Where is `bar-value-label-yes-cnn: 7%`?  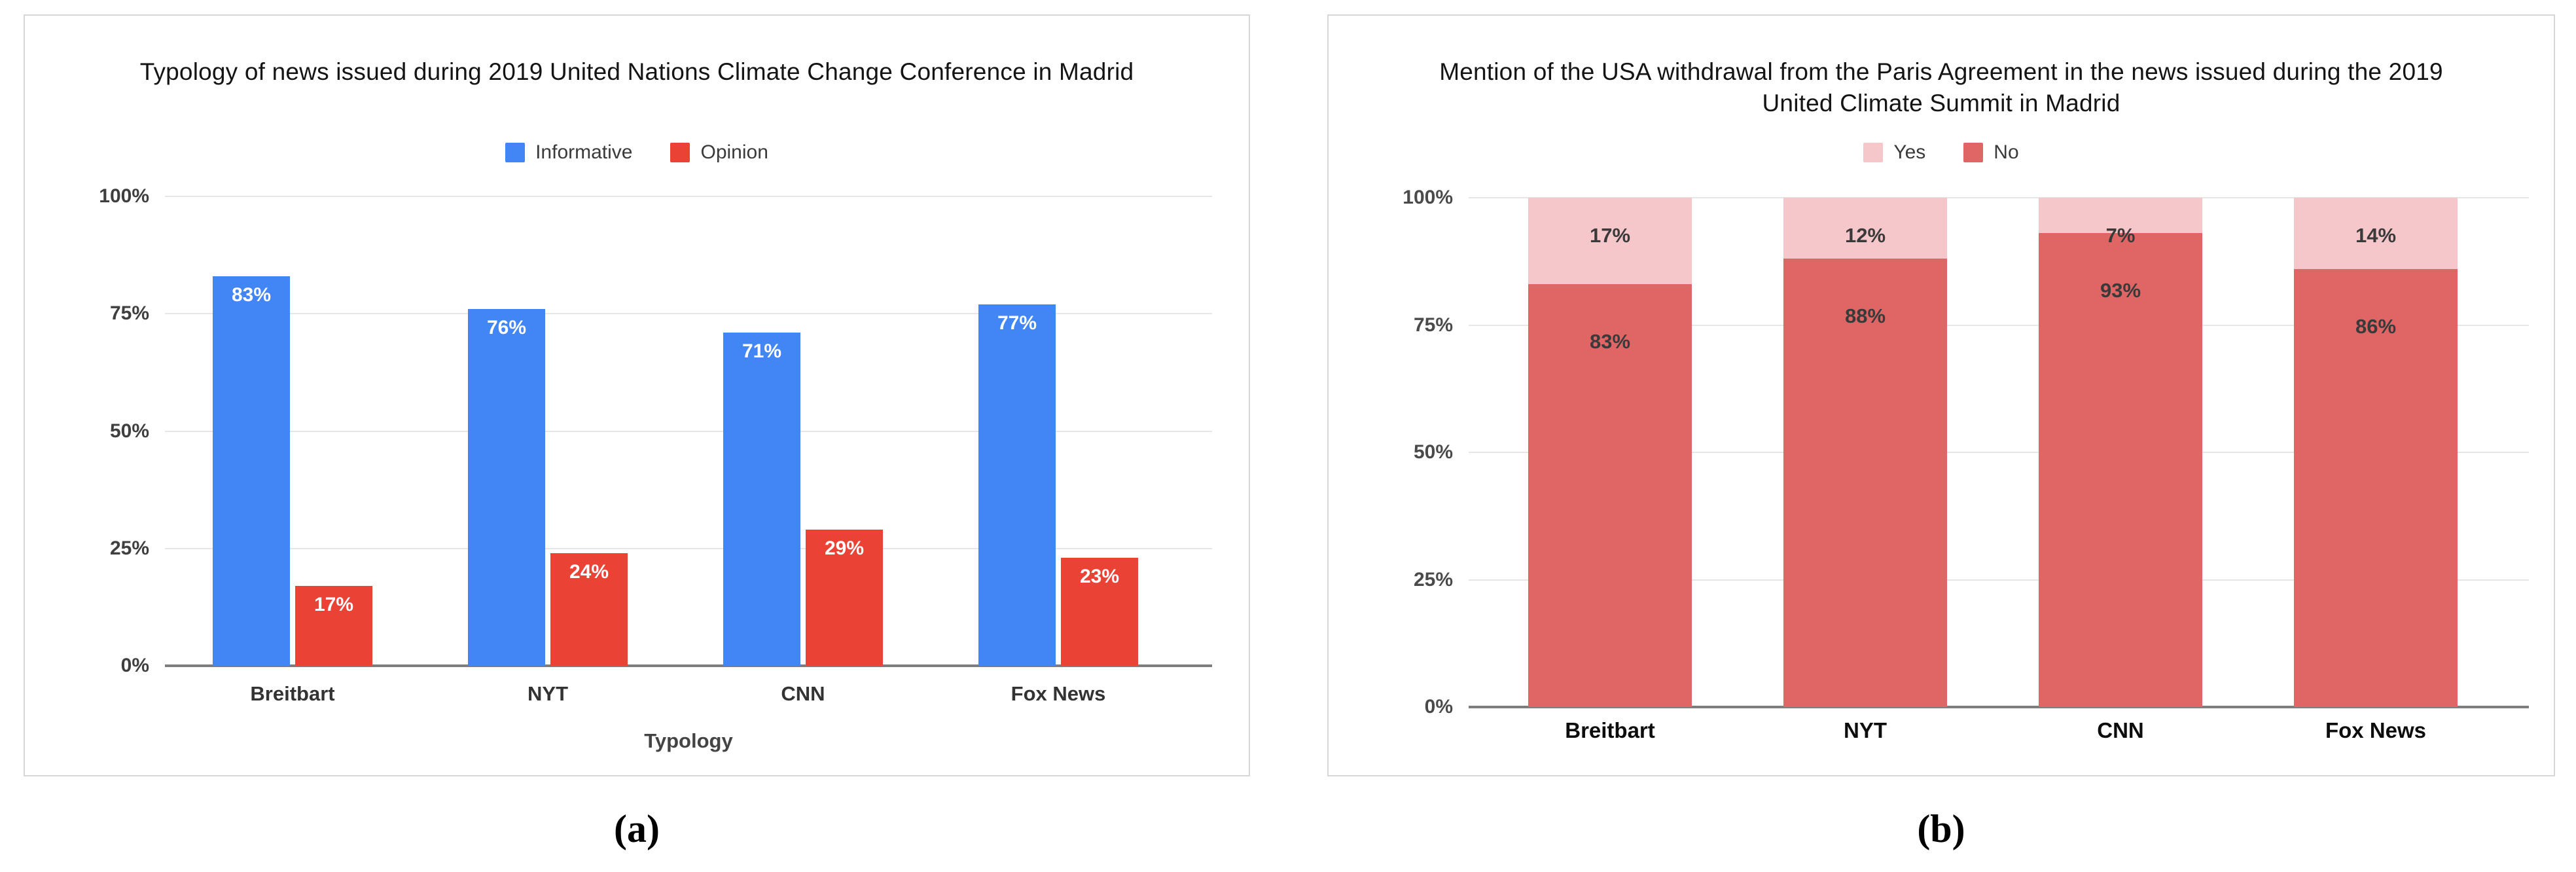
bar-value-label-yes-cnn: 7% is located at coordinates (2120, 236).